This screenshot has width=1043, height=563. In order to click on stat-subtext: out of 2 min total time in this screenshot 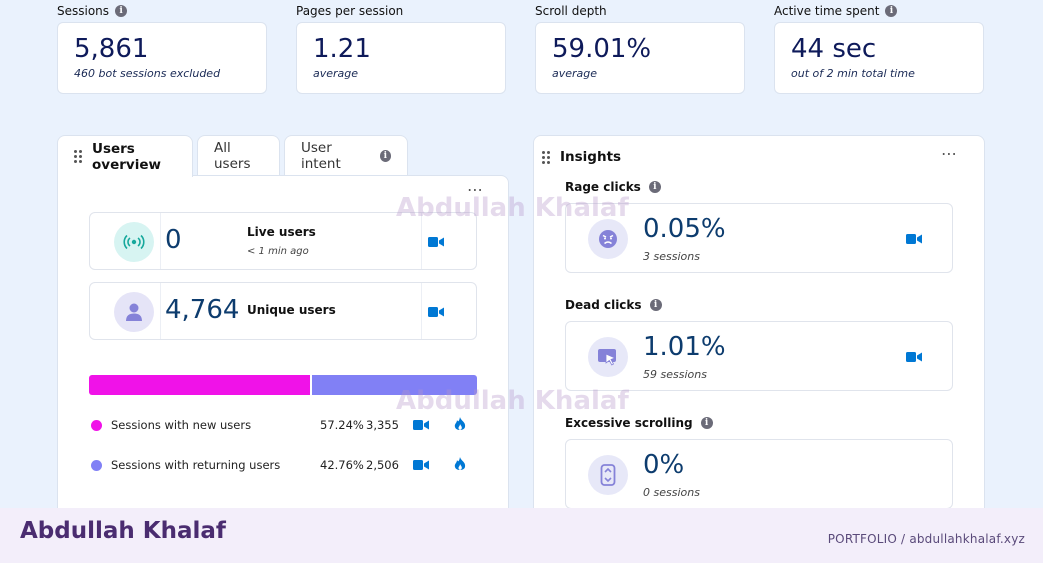, I will do `click(853, 73)`.